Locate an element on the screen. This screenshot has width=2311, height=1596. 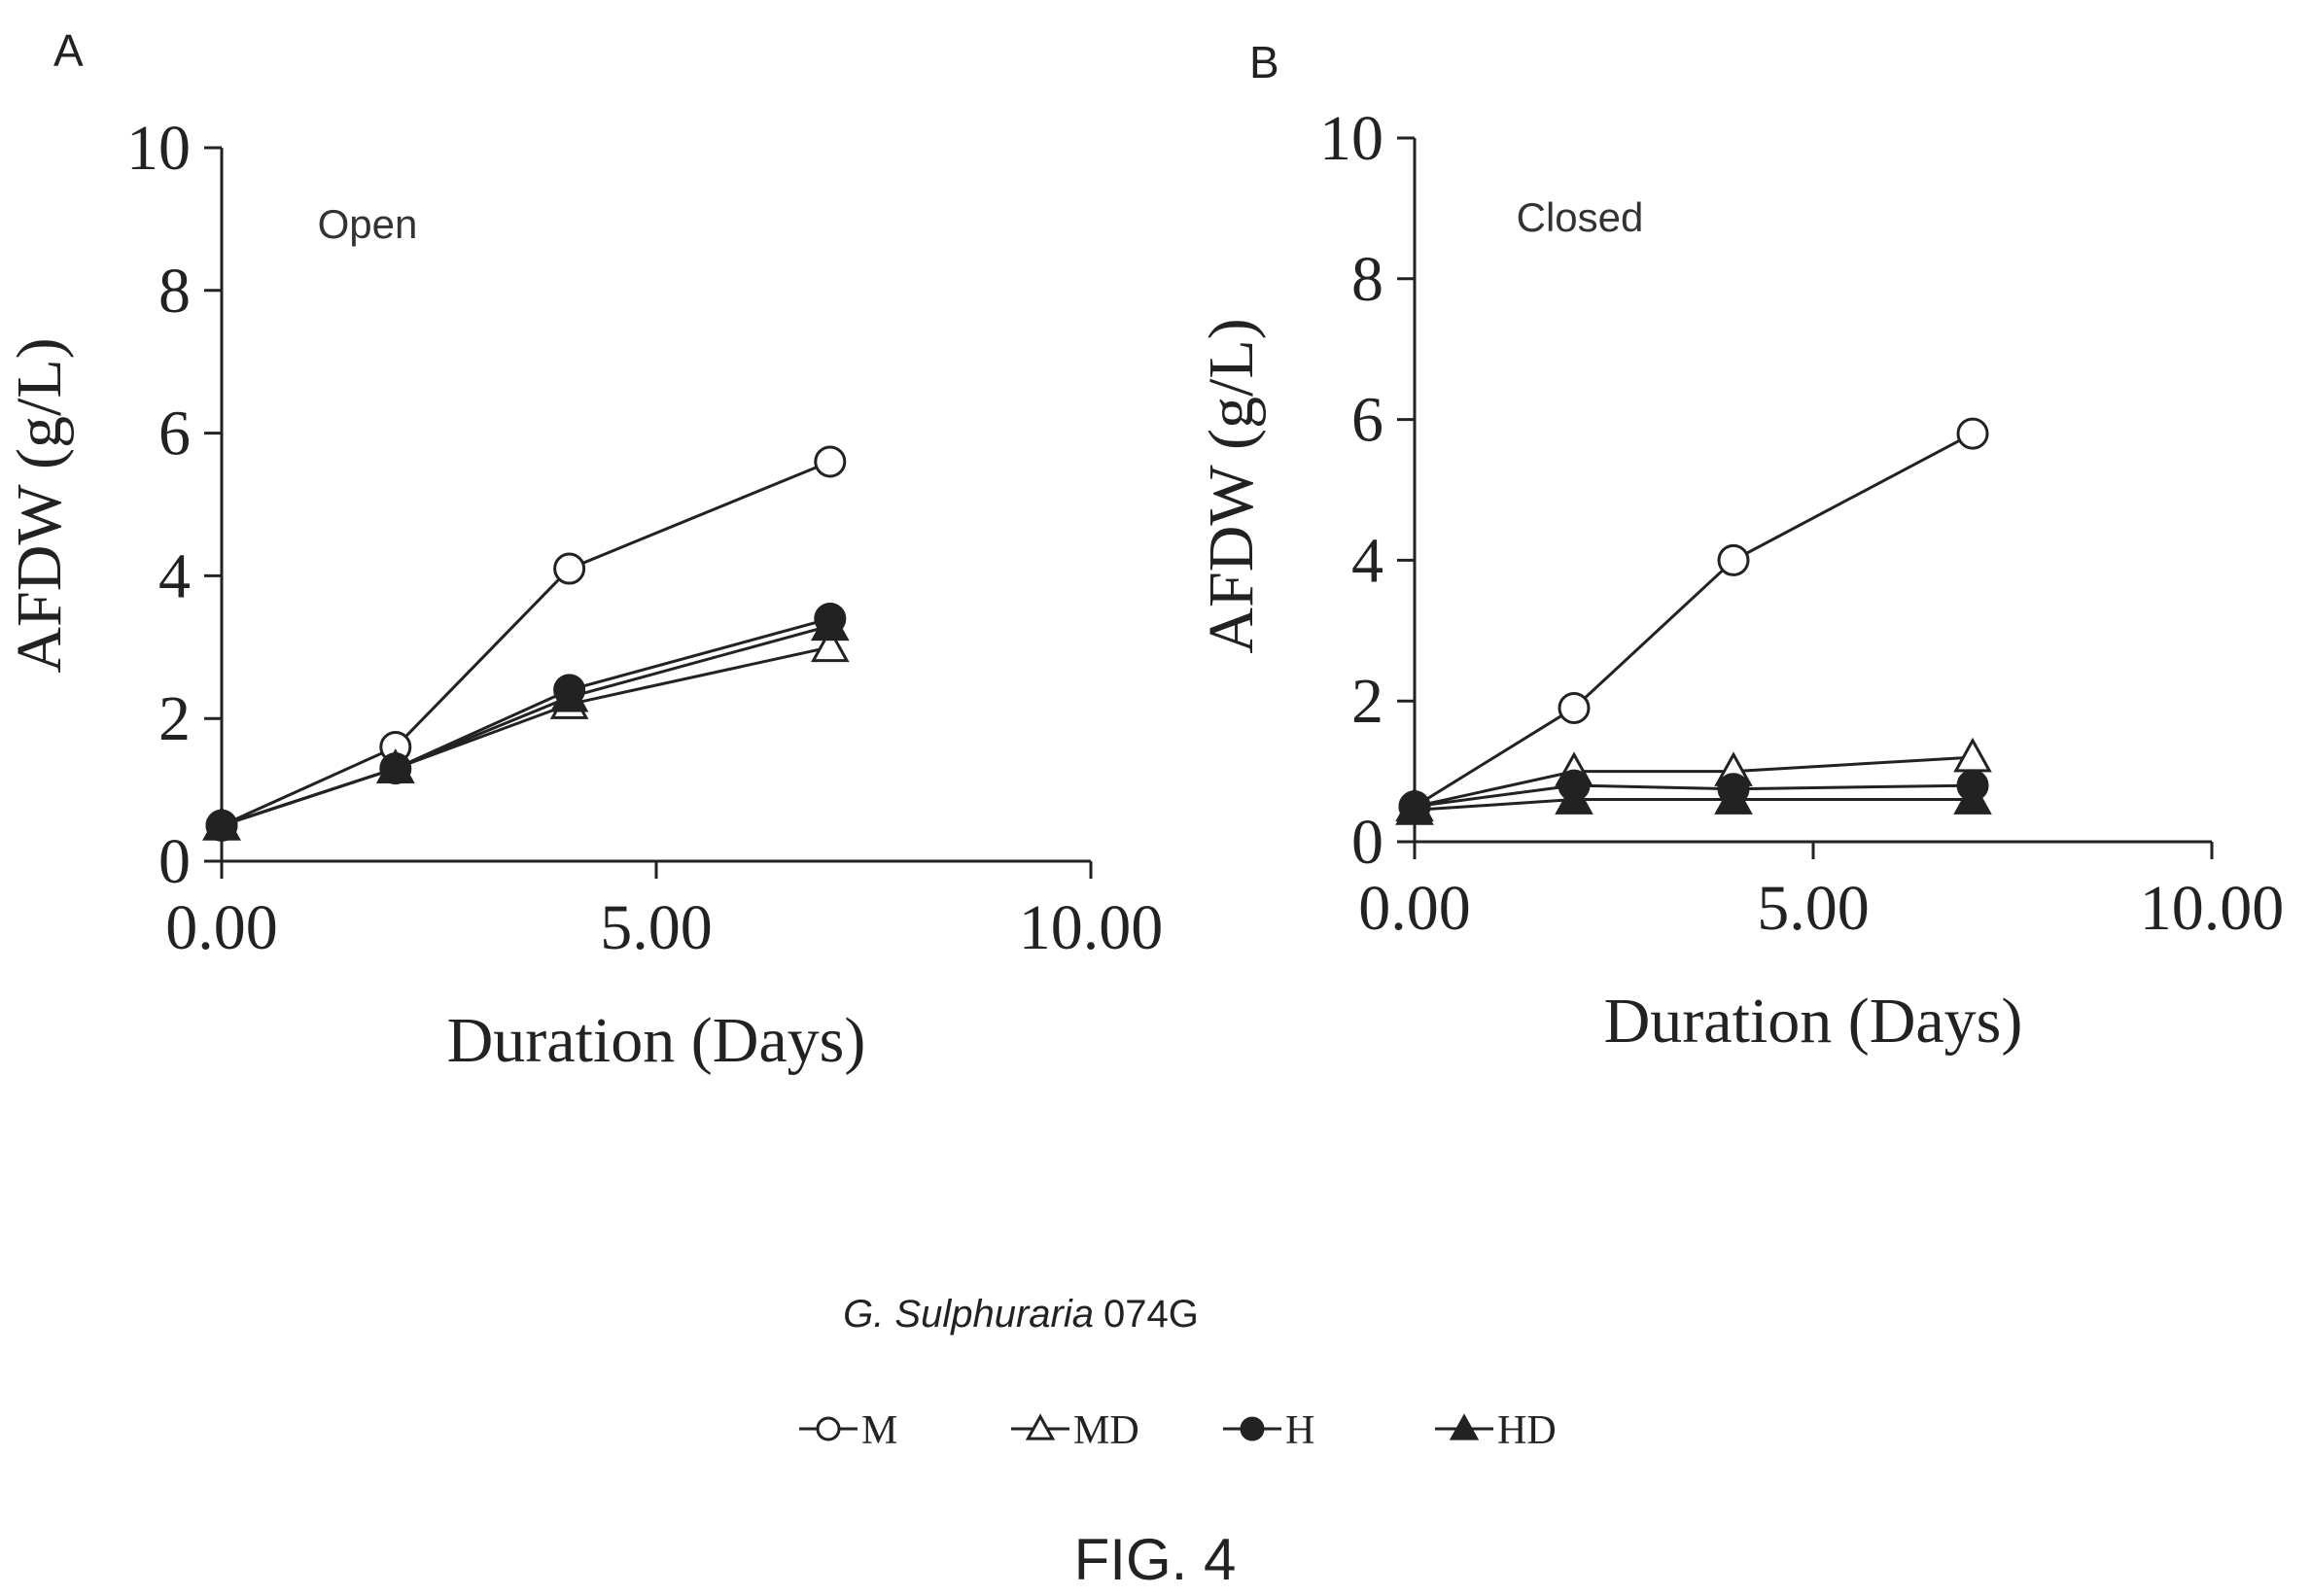
caption-strain: 074G is located at coordinates (1151, 1314).